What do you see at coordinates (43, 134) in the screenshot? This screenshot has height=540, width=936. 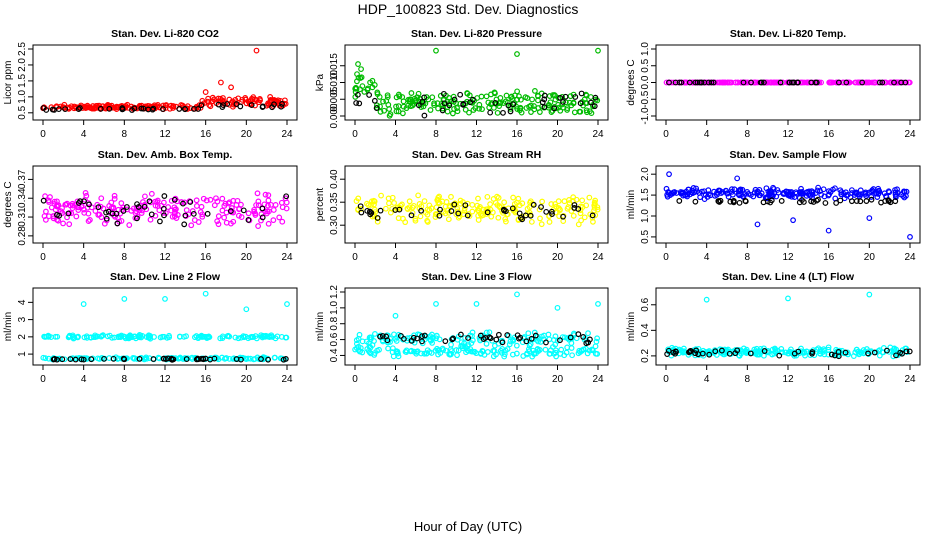 I see `x-tick-label: 0` at bounding box center [43, 134].